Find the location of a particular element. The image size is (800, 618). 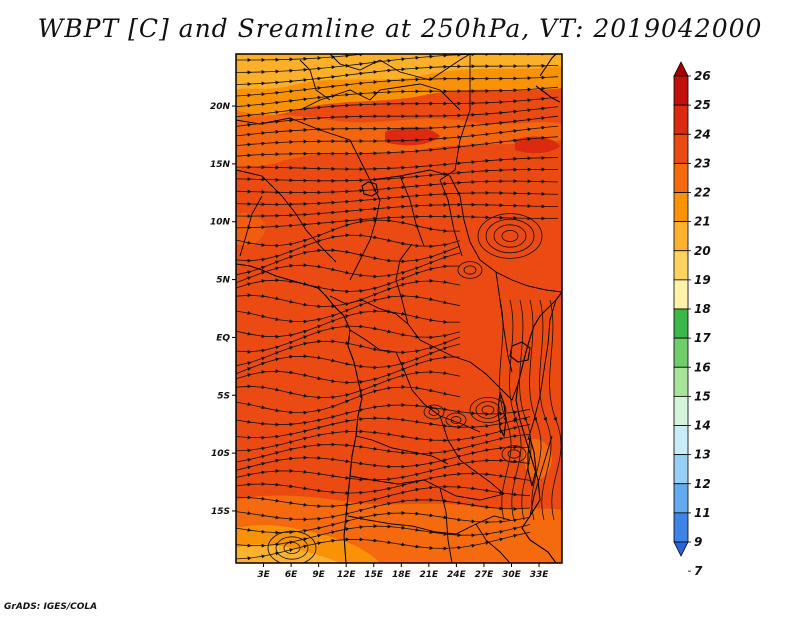

lat-tick-label: EQ is located at coordinates (223, 338).